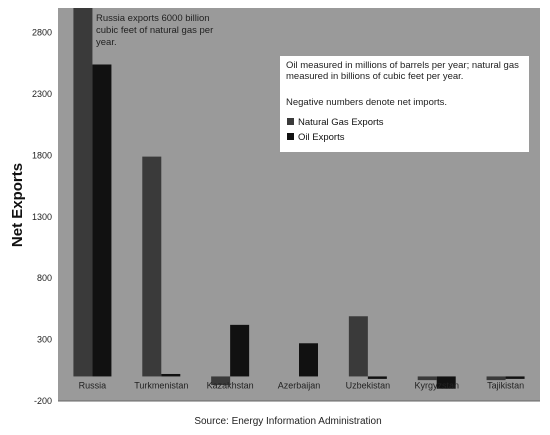 This screenshot has height=435, width=550. What do you see at coordinates (44, 278) in the screenshot?
I see `y-tick-label: 800` at bounding box center [44, 278].